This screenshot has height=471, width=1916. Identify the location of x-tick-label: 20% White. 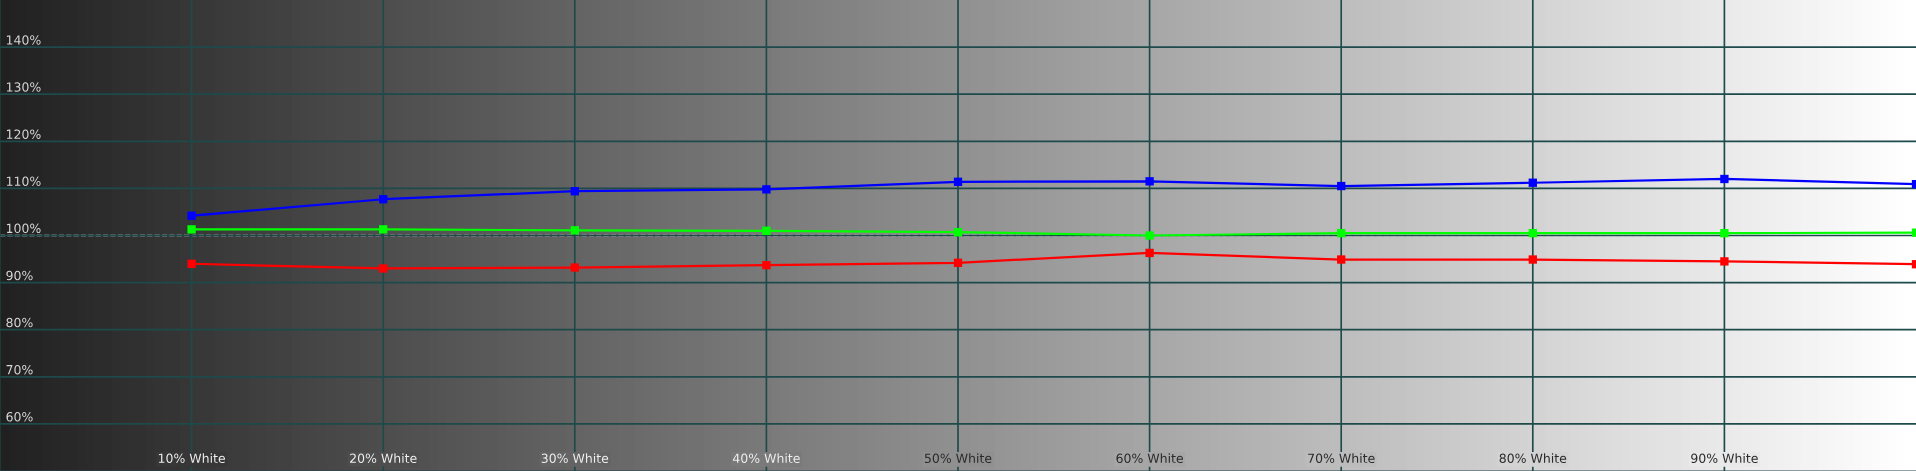
(383, 458).